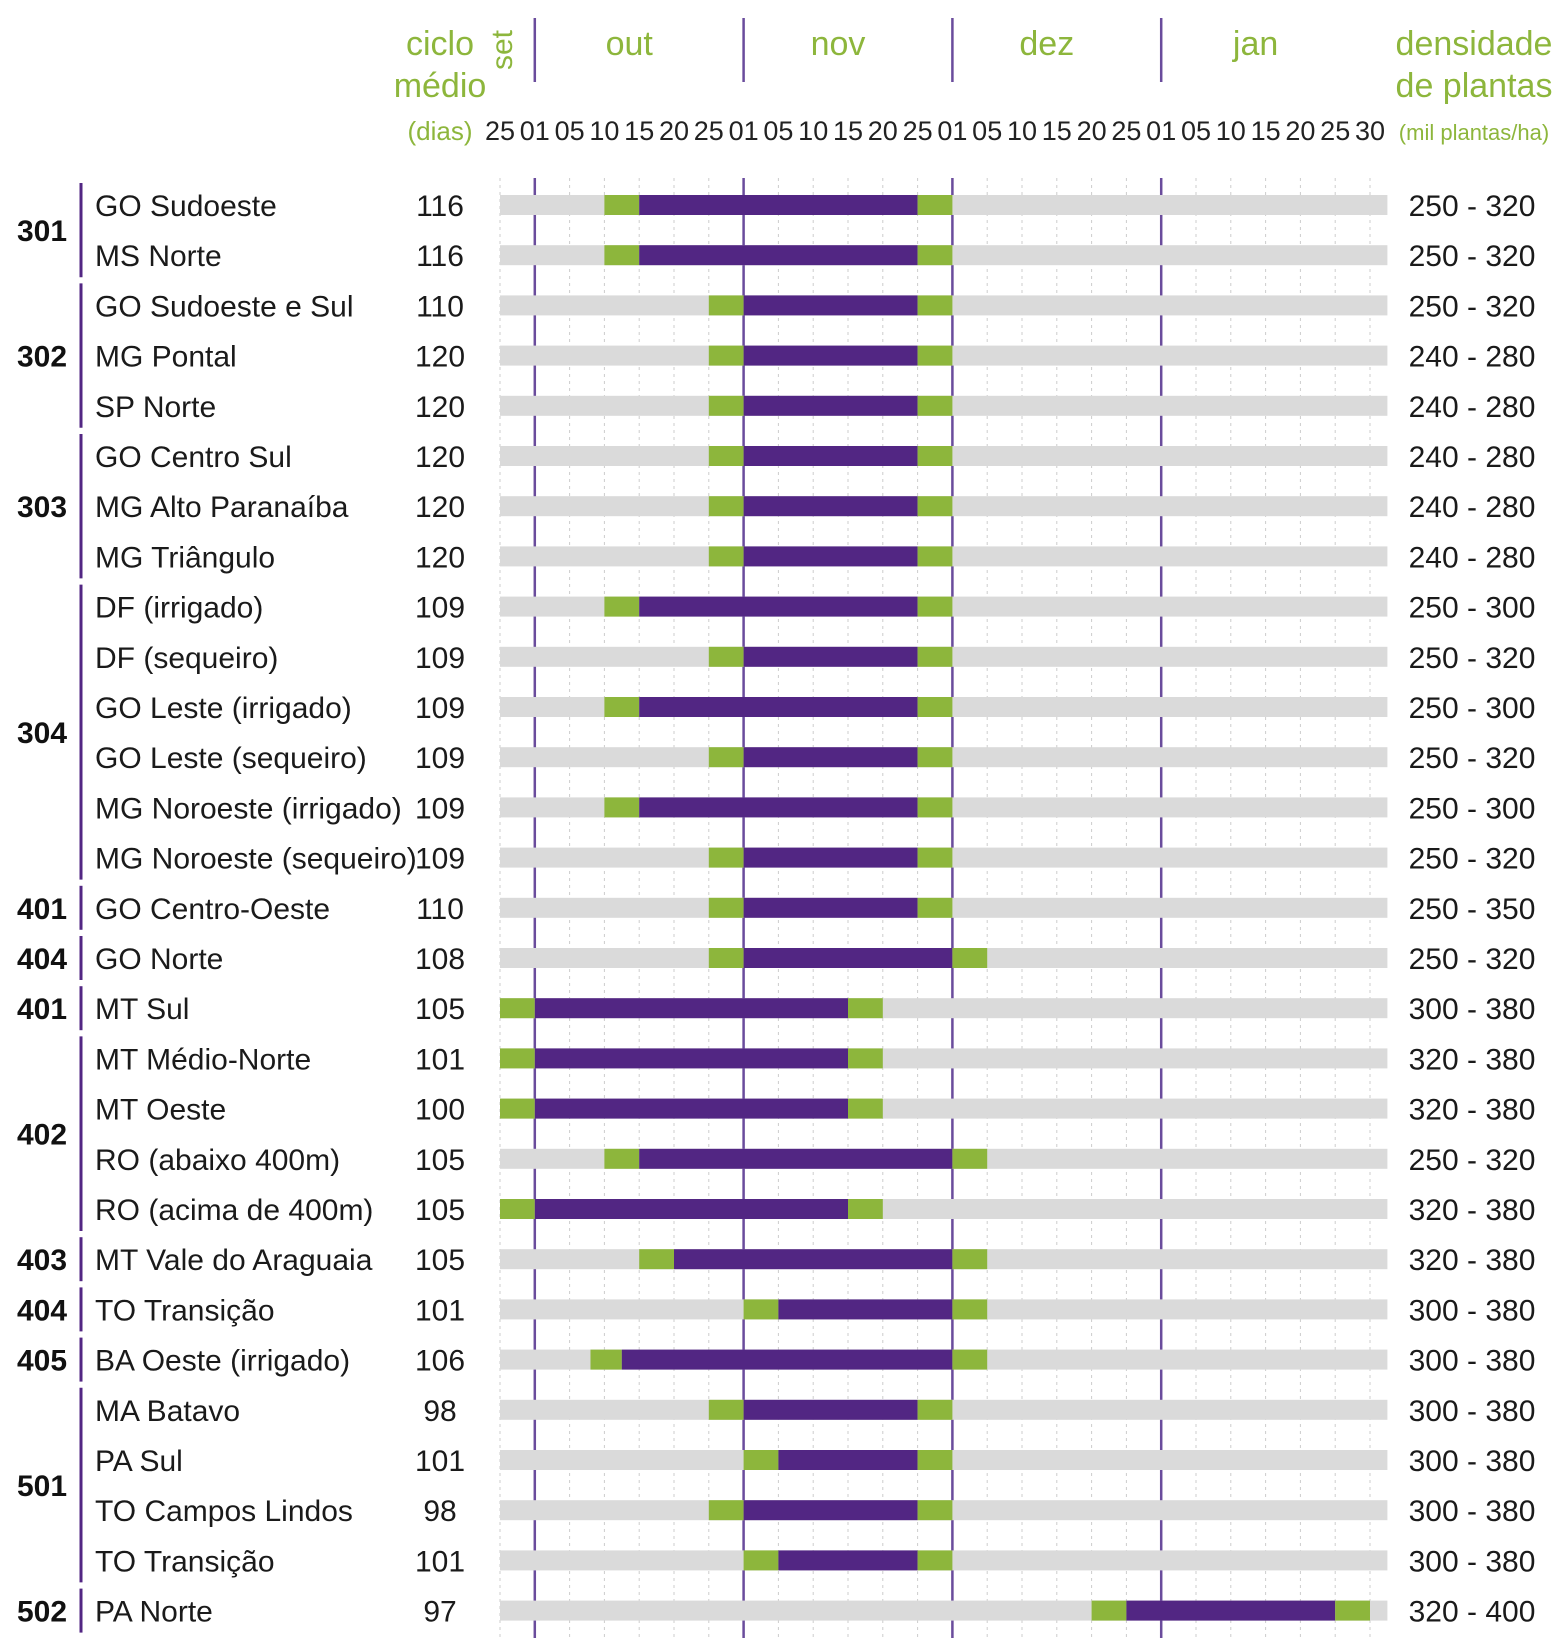  I want to click on ciclo-value: 116, so click(440, 256).